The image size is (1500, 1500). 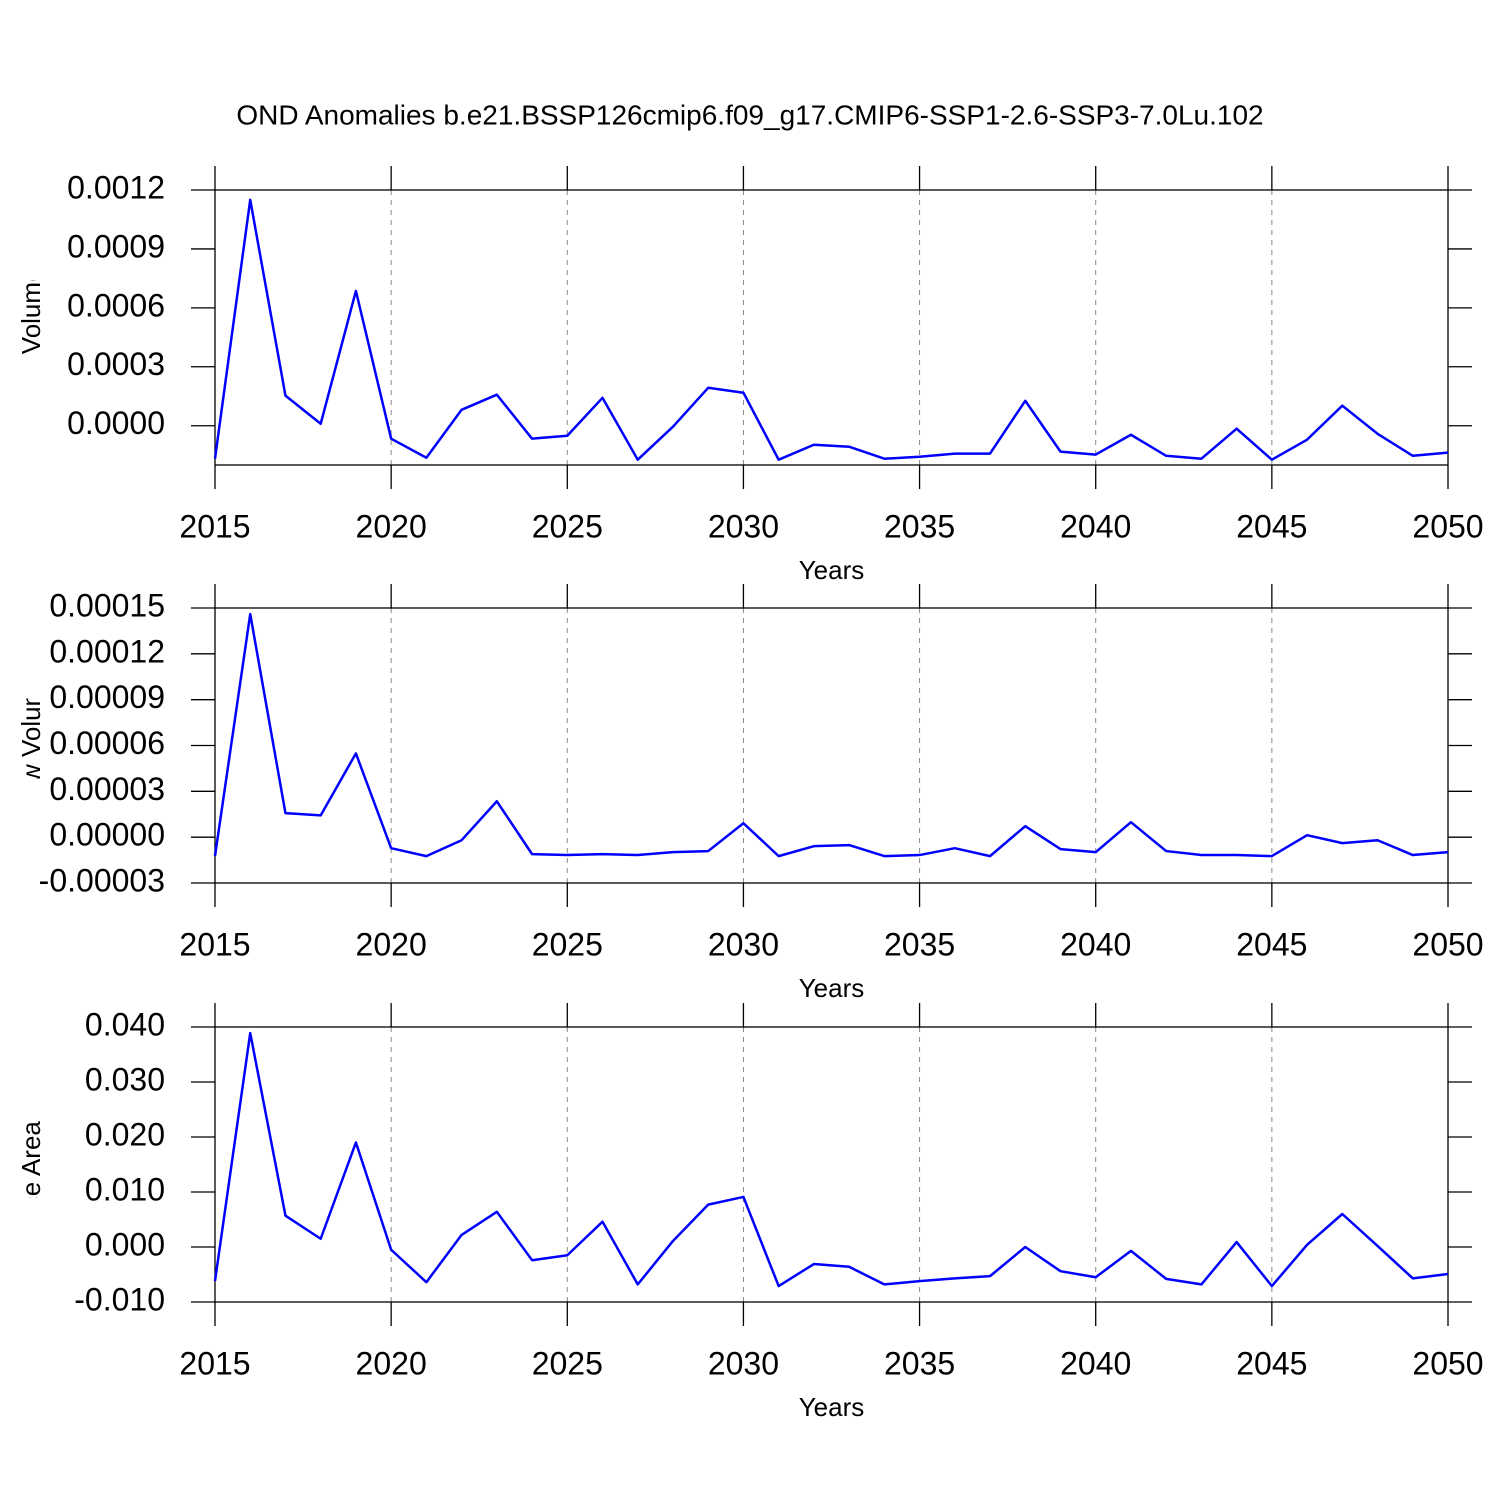 What do you see at coordinates (116, 423) in the screenshot?
I see `y-tick-label: 0.0000` at bounding box center [116, 423].